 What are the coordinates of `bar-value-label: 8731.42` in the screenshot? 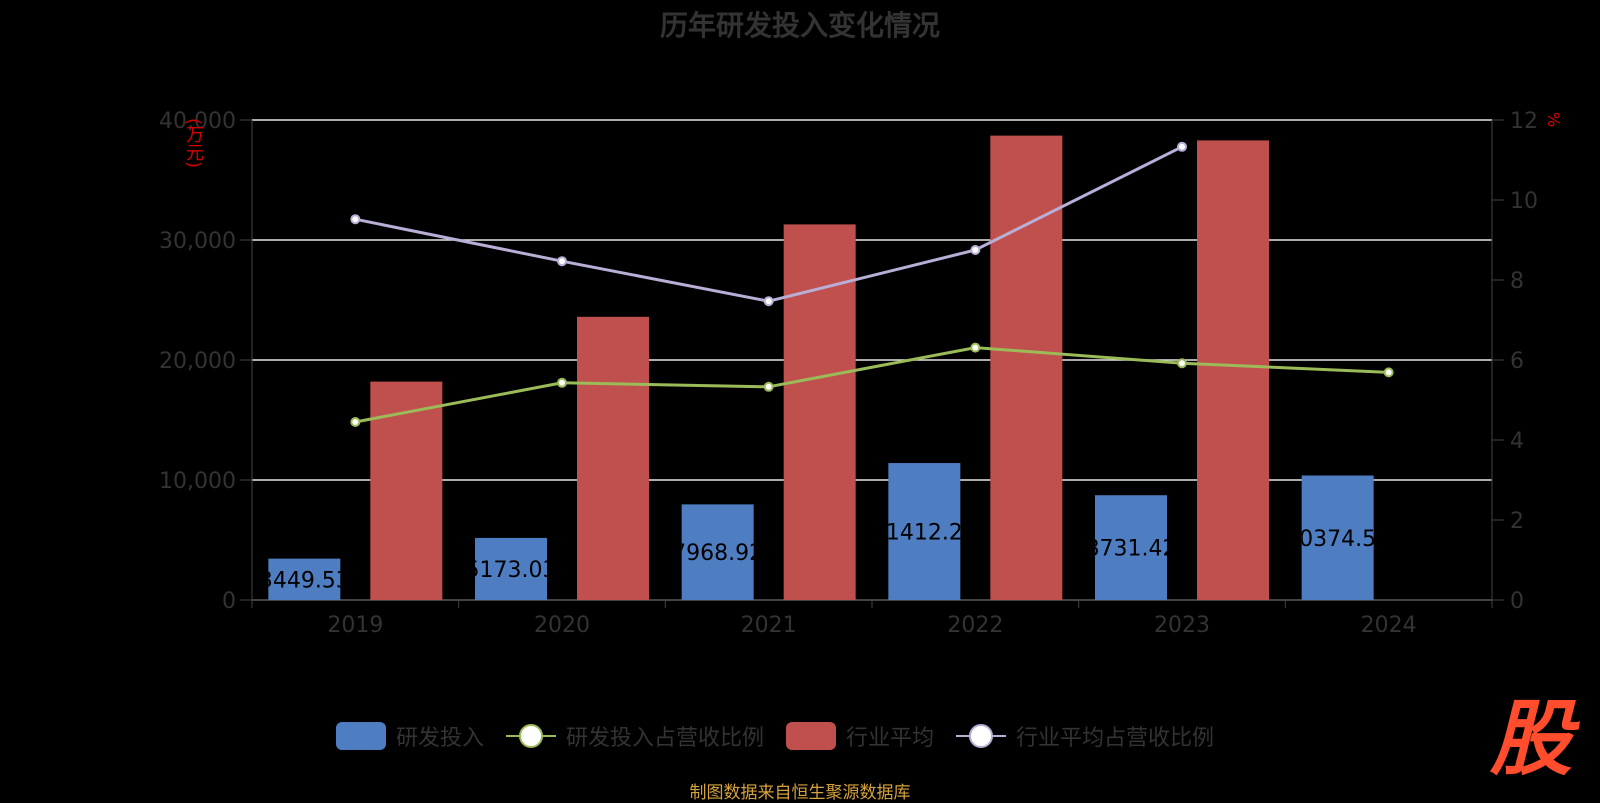 It's located at (1131, 549).